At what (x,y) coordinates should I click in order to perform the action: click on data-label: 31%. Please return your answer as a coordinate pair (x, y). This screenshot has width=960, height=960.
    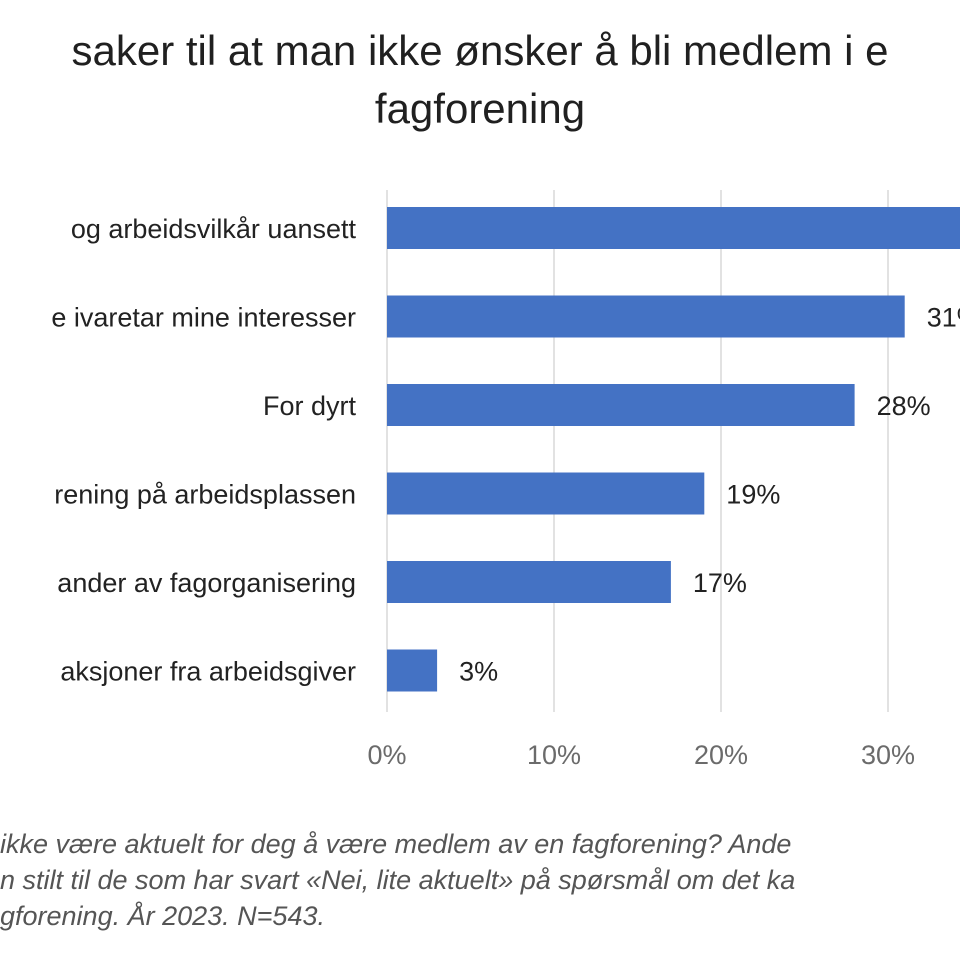
    Looking at the image, I should click on (943, 318).